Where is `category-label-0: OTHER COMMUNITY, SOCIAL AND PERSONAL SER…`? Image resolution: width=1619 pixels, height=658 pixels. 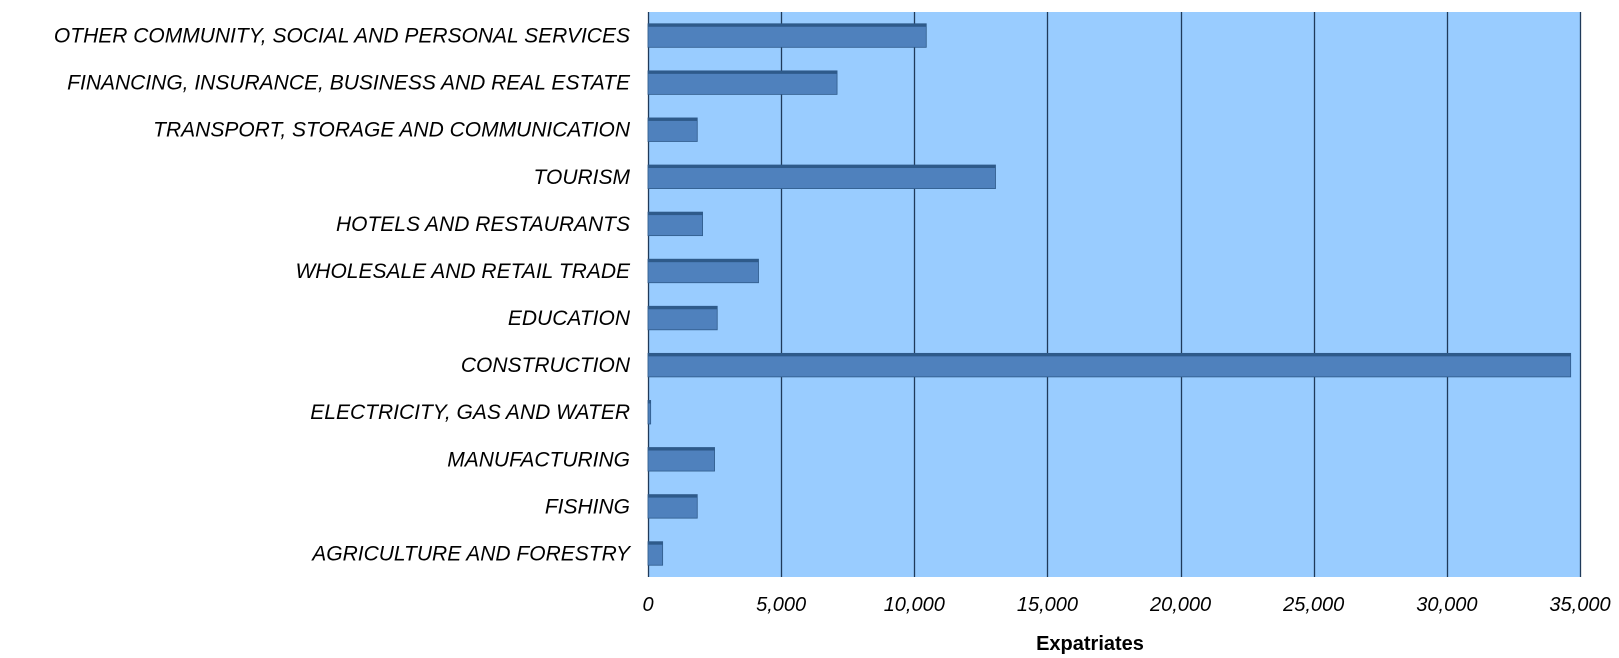 category-label-0: OTHER COMMUNITY, SOCIAL AND PERSONAL SER… is located at coordinates (342, 36).